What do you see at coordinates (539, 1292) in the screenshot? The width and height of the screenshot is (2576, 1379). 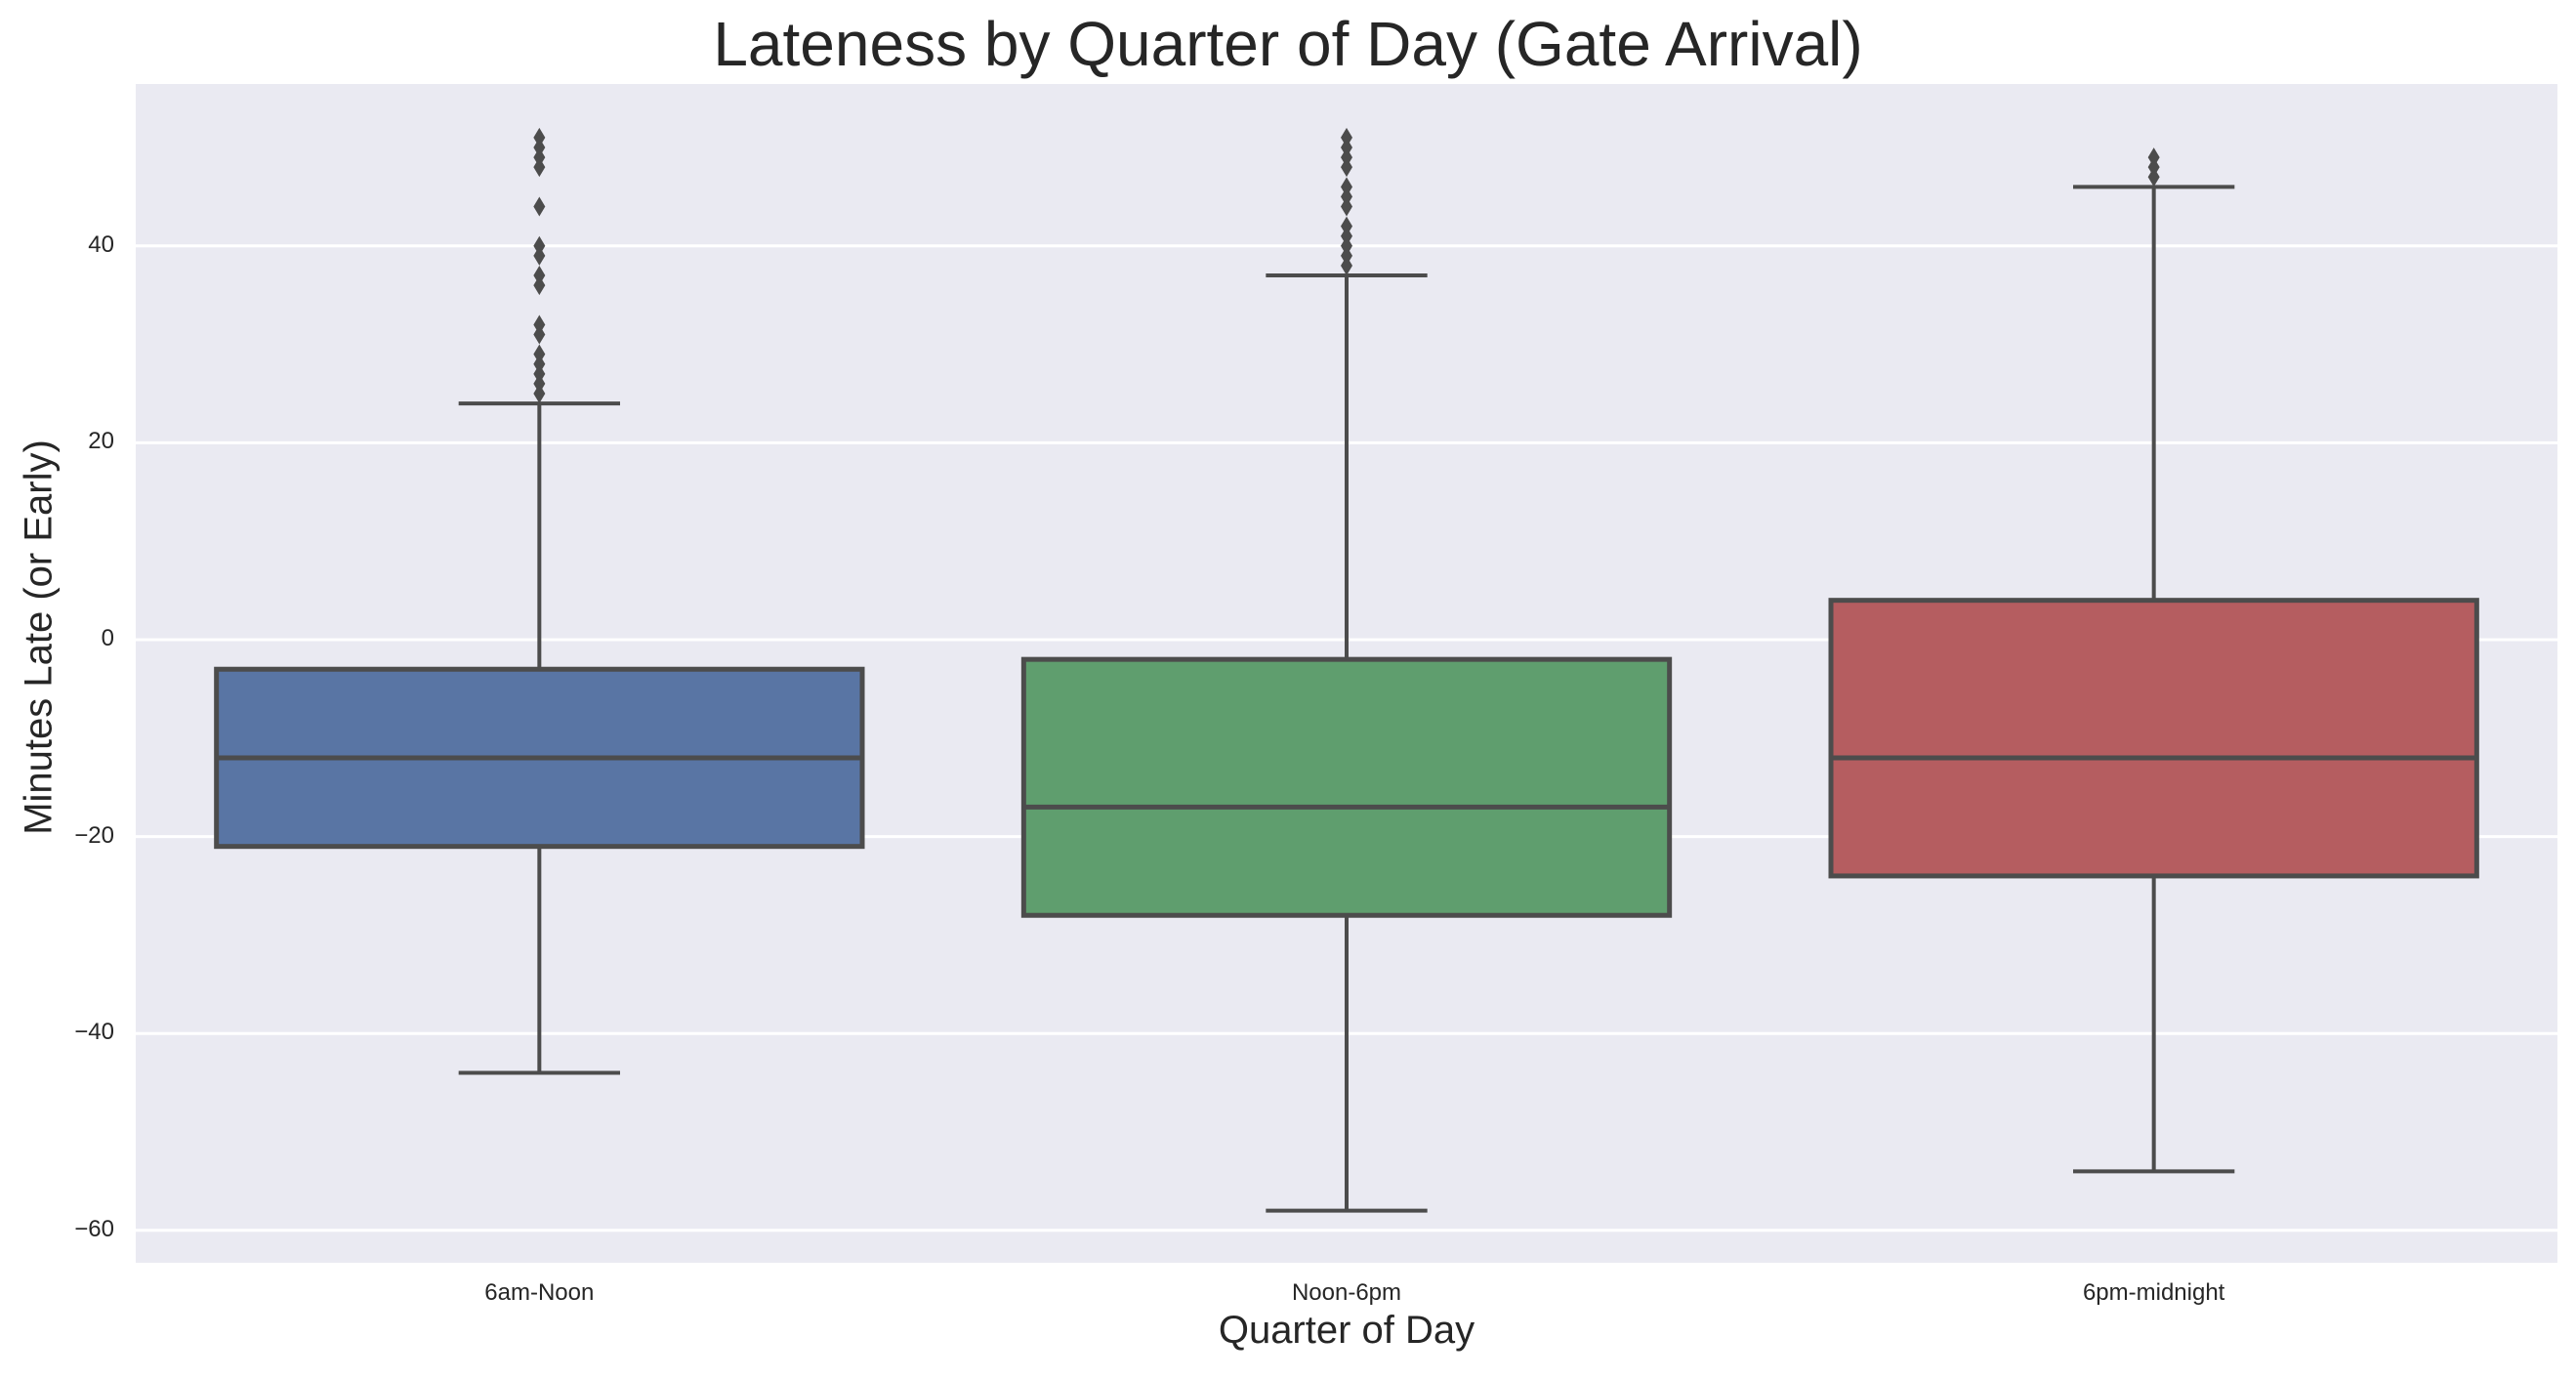 I see `x-tick-label: 6am-Noon` at bounding box center [539, 1292].